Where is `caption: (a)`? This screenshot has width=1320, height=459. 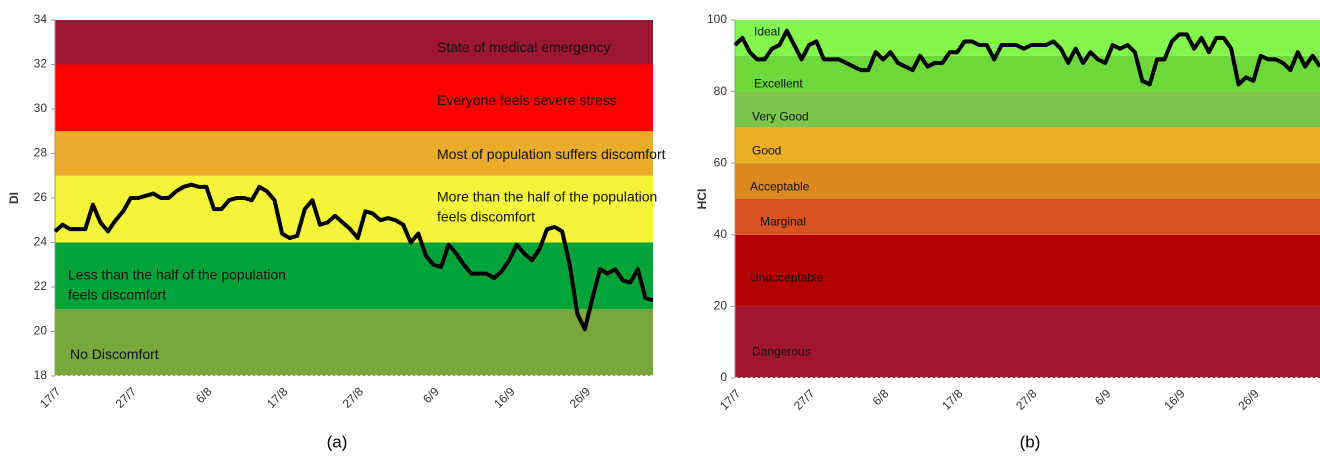
caption: (a) is located at coordinates (337, 441).